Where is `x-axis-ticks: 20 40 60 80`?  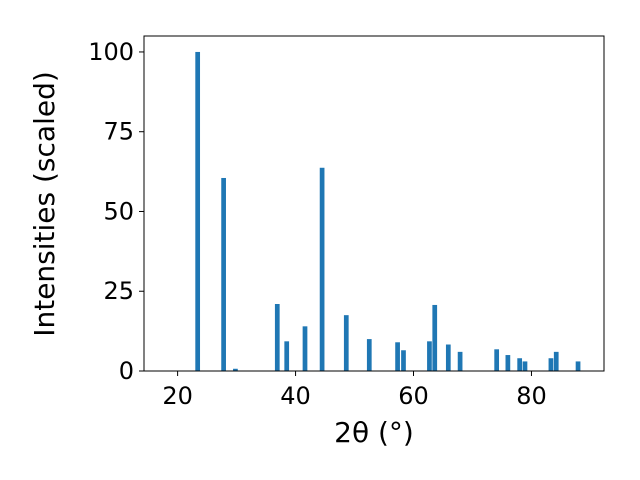 x-axis-ticks: 20 40 60 80 is located at coordinates (354, 390).